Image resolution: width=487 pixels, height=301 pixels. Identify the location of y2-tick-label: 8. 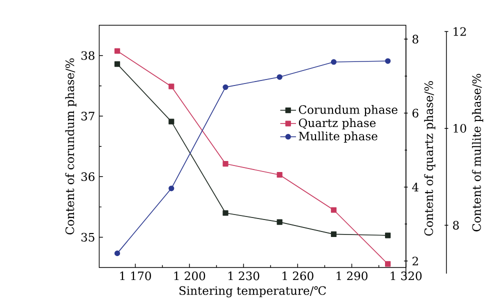
(415, 39).